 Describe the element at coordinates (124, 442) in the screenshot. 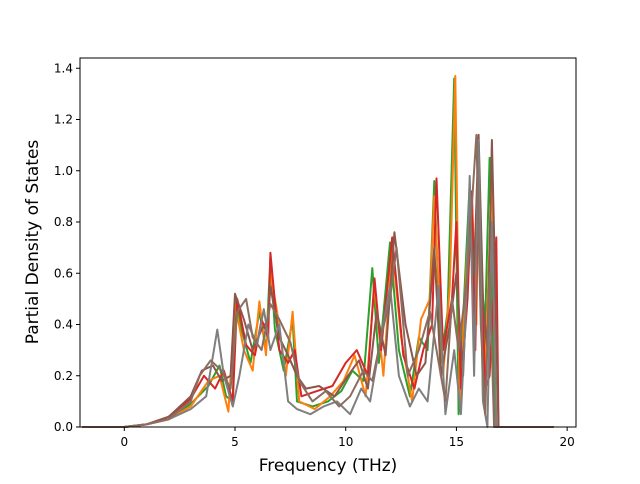

I see `x-tick-label: 0` at that location.